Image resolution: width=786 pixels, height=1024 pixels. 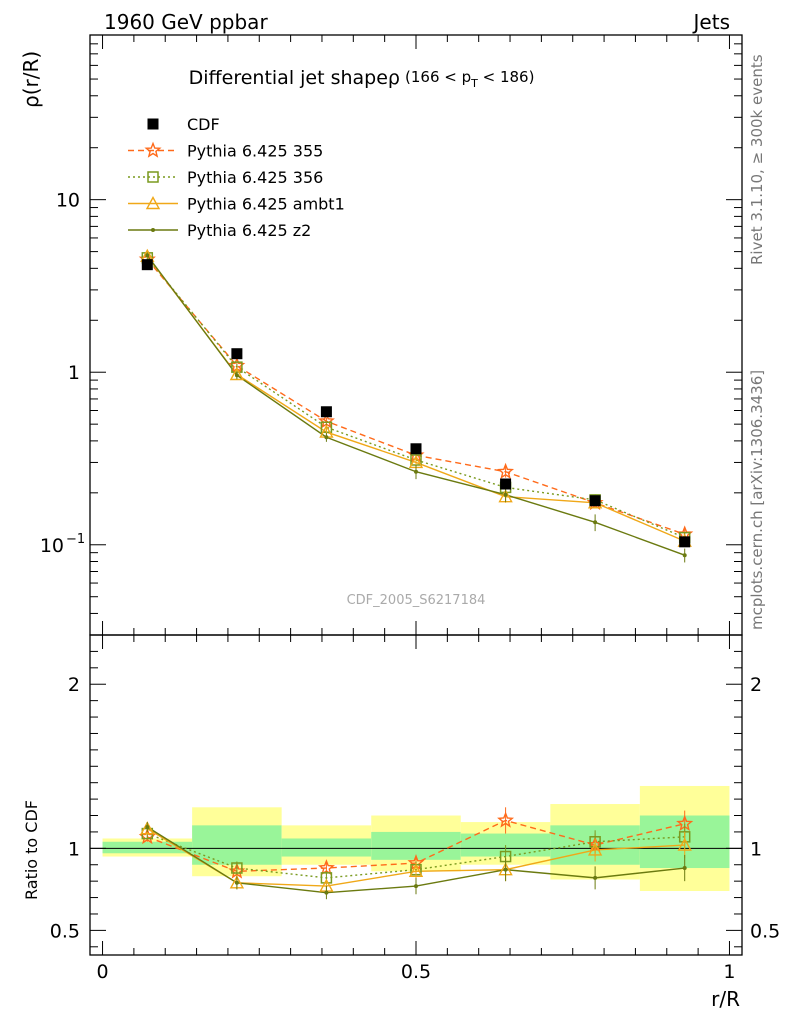 What do you see at coordinates (74, 373) in the screenshot?
I see `main-y-tick-label: 1` at bounding box center [74, 373].